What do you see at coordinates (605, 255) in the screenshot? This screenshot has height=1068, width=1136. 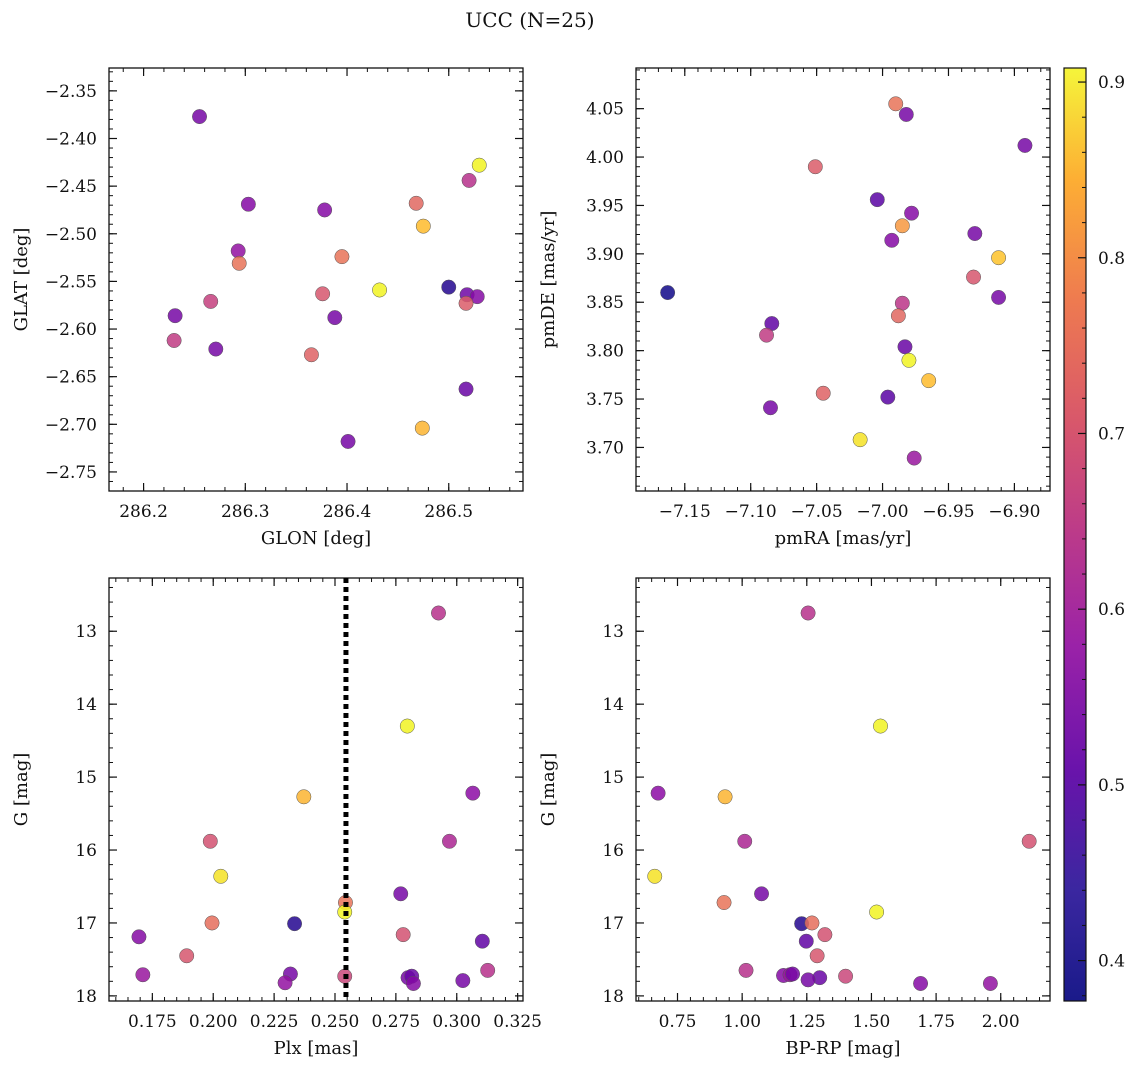 I see `y-tick-label: 3.90` at bounding box center [605, 255].